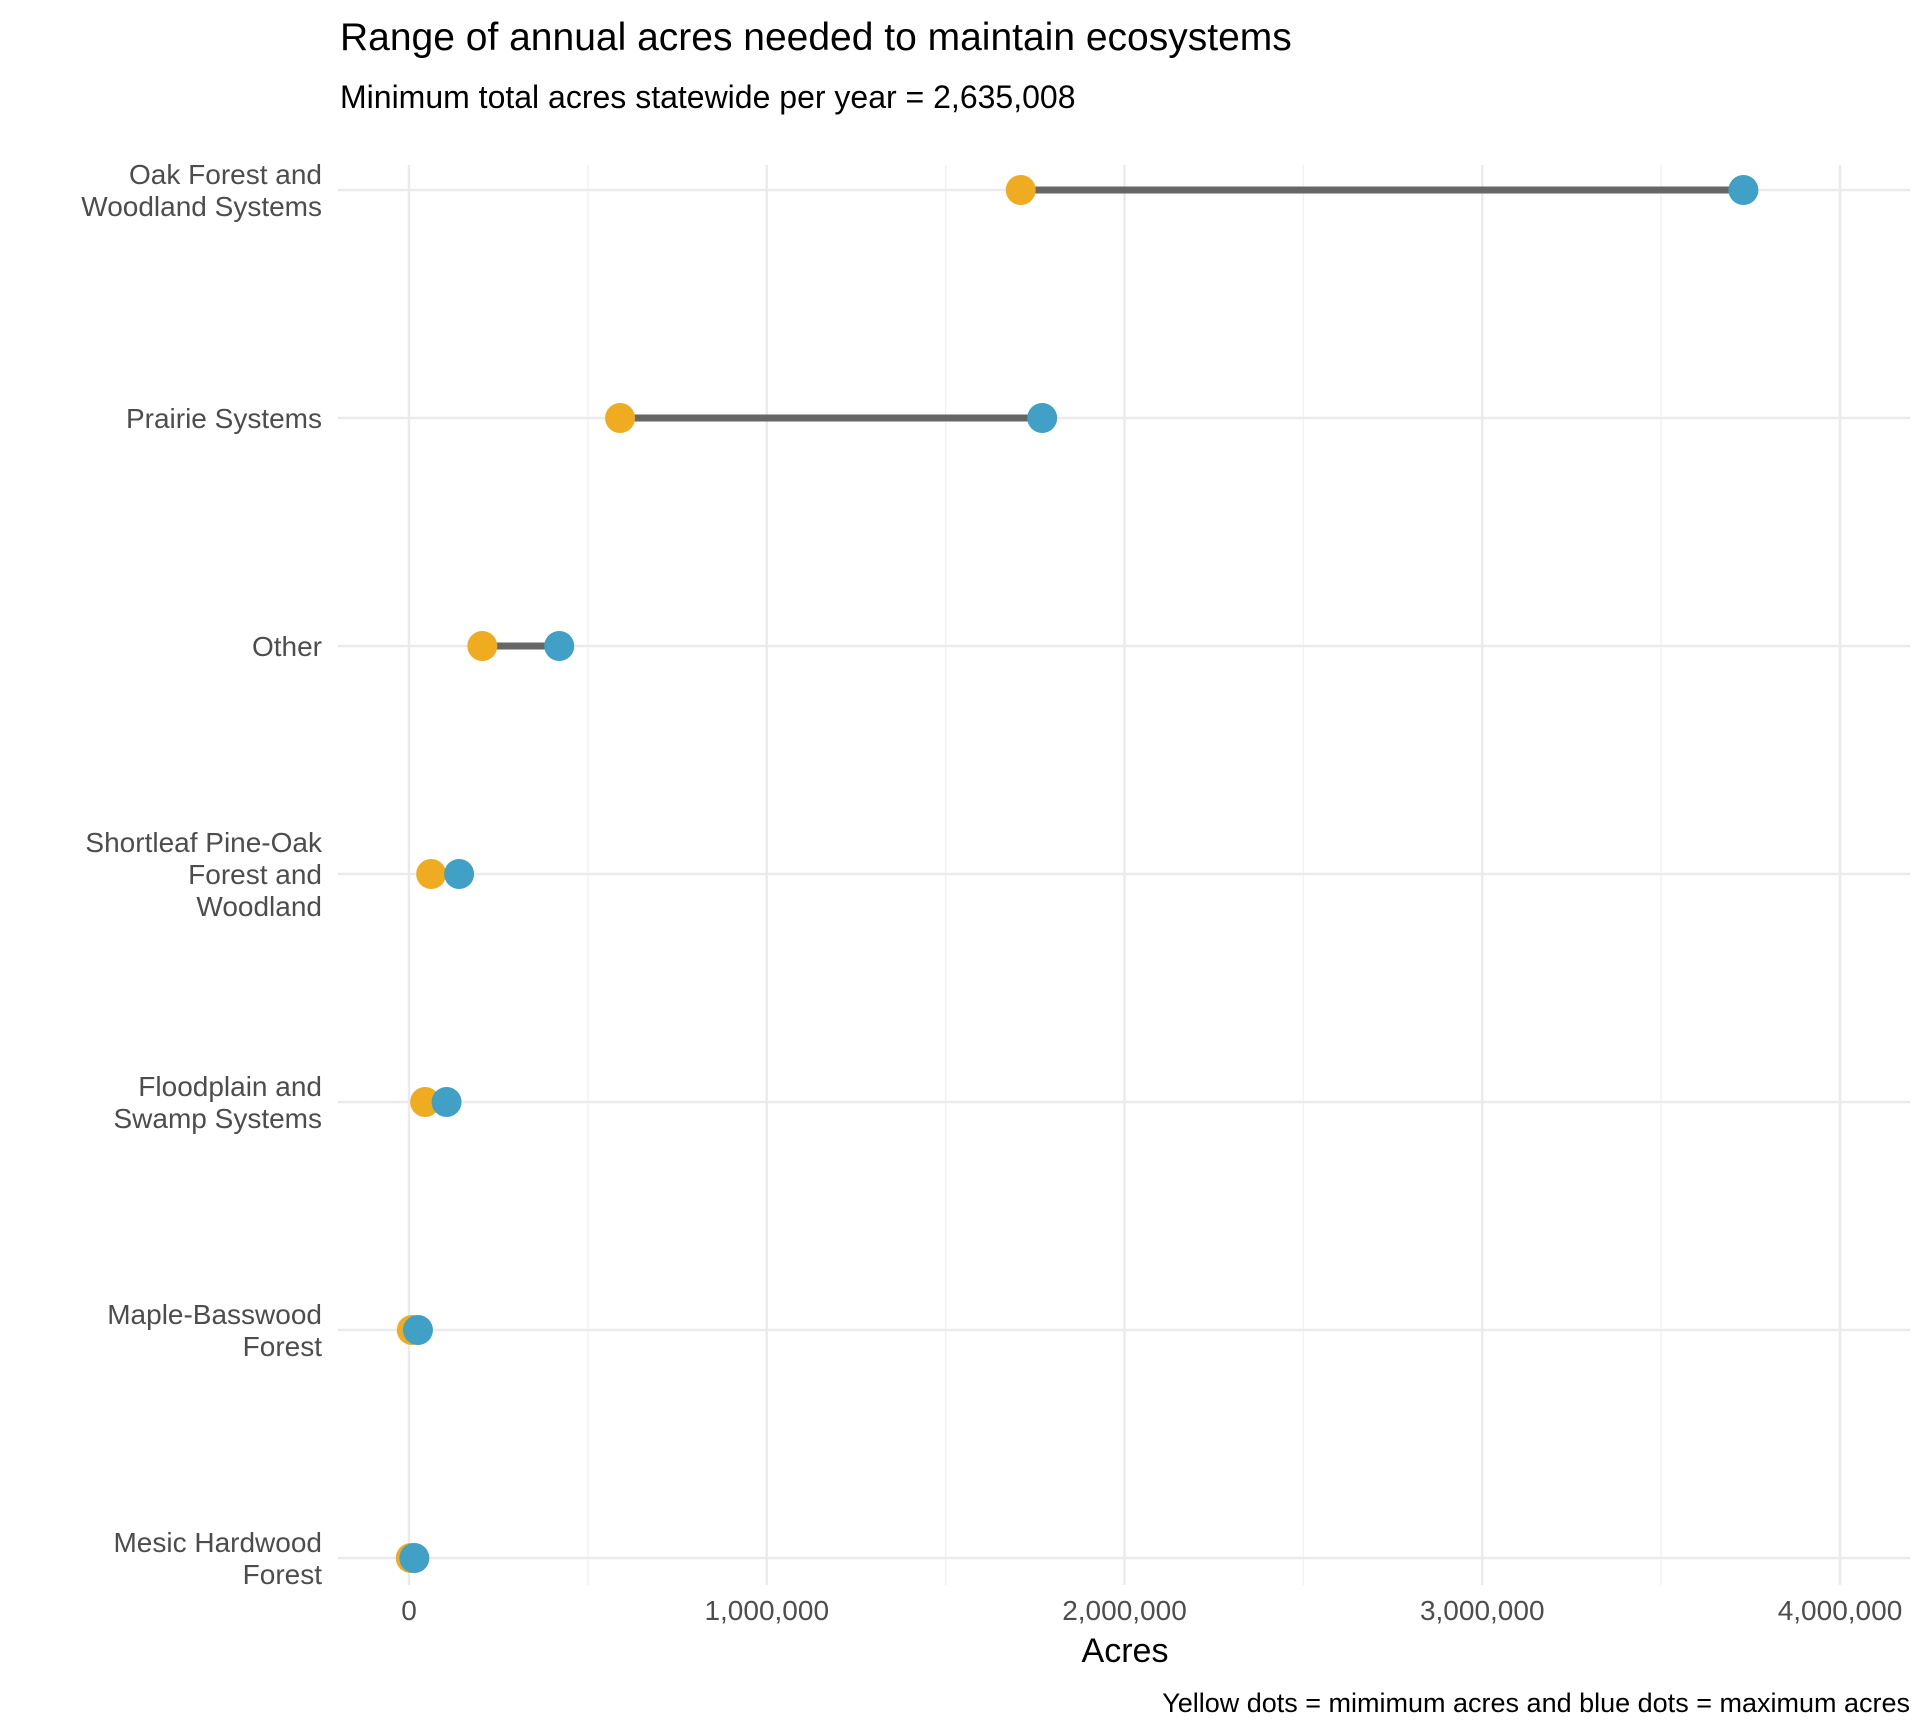  I want to click on x-tick-label: 1,000,000, so click(766, 1610).